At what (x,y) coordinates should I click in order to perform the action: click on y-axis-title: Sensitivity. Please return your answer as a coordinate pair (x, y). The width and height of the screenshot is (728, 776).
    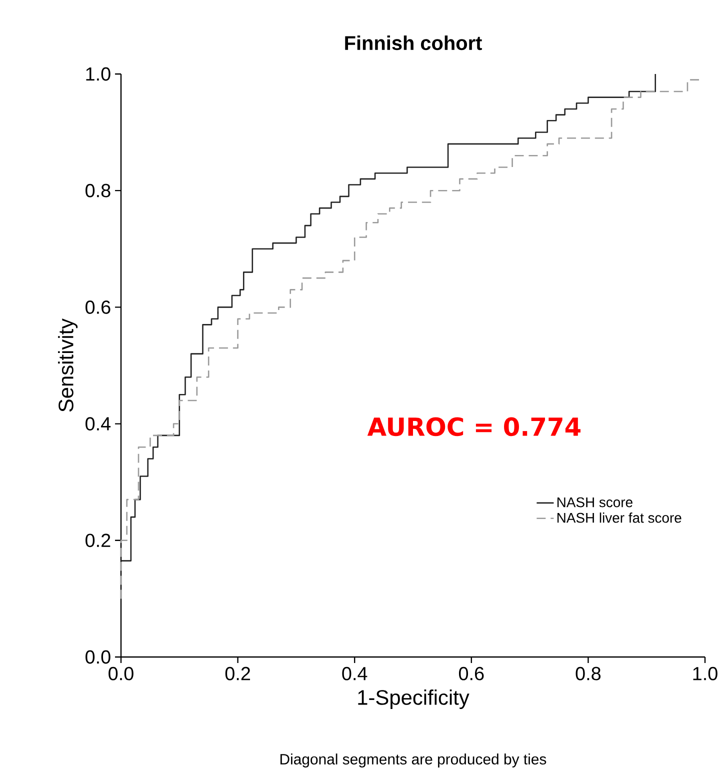
    Looking at the image, I should click on (68, 365).